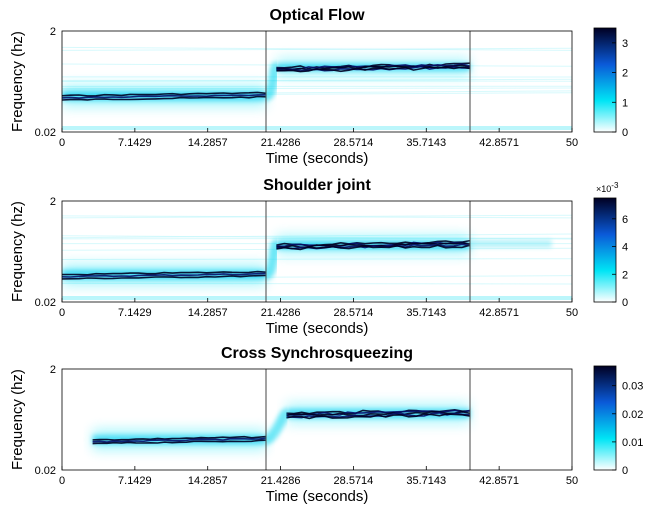 This screenshot has width=647, height=510. I want to click on colorbar-tick-label: 0.01, so click(632, 443).